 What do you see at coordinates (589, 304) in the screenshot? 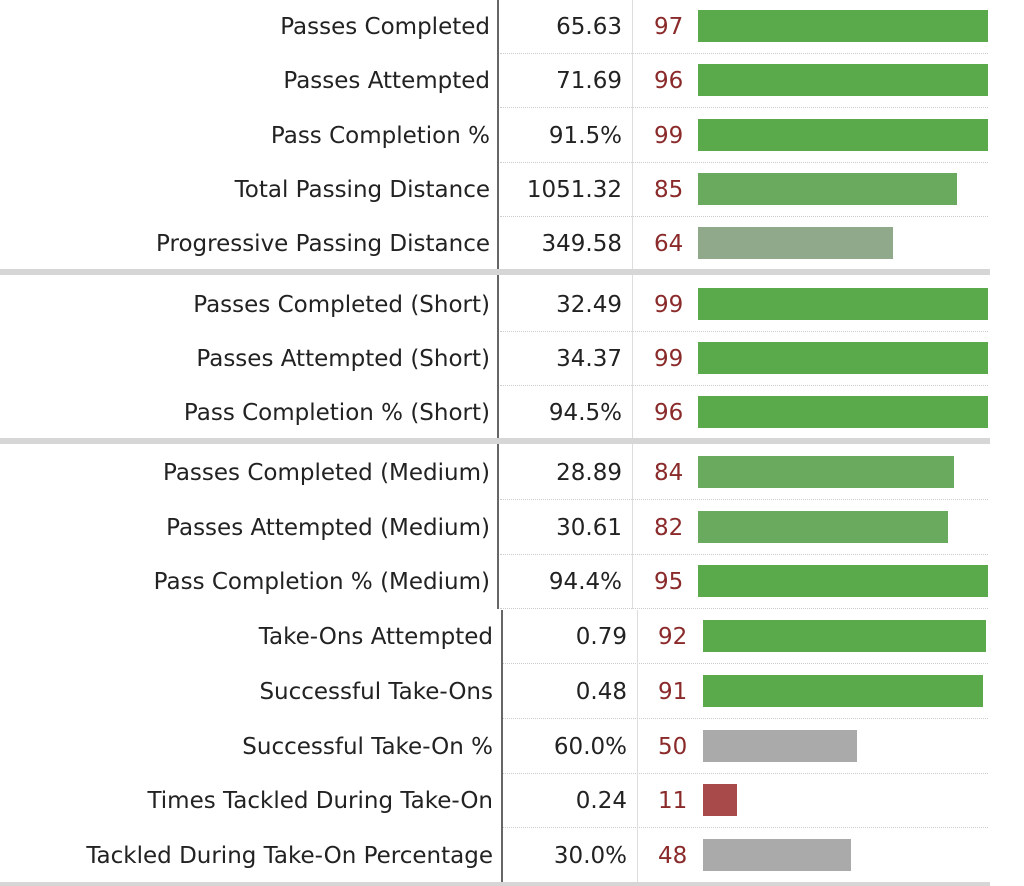
I see `stat-value: 32.49` at bounding box center [589, 304].